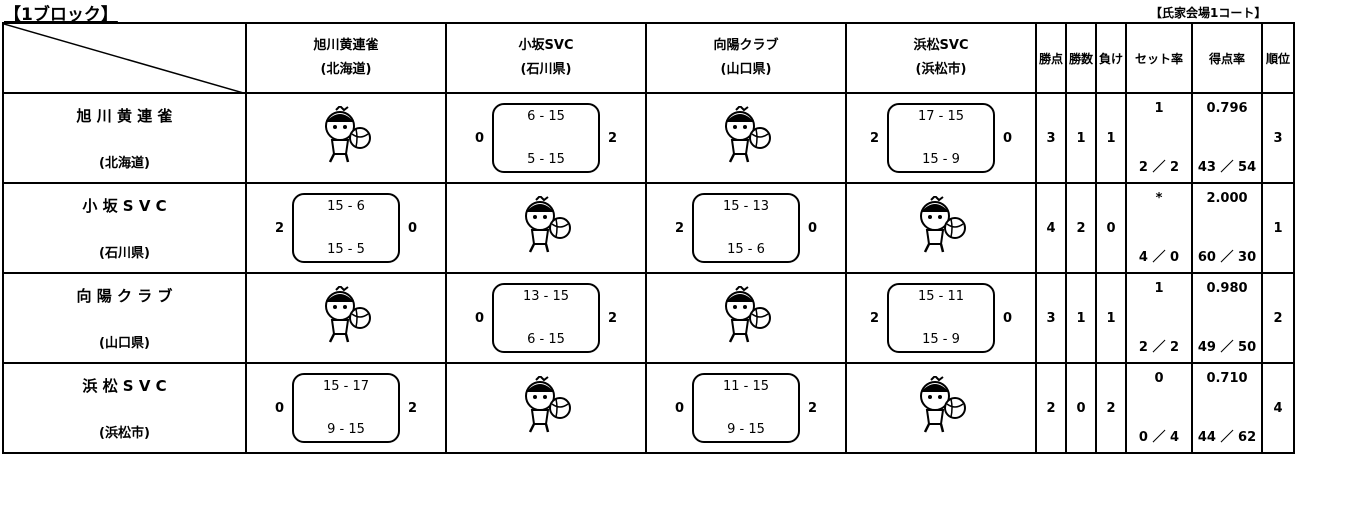  What do you see at coordinates (125, 59) in the screenshot?
I see `diagonal` at bounding box center [125, 59].